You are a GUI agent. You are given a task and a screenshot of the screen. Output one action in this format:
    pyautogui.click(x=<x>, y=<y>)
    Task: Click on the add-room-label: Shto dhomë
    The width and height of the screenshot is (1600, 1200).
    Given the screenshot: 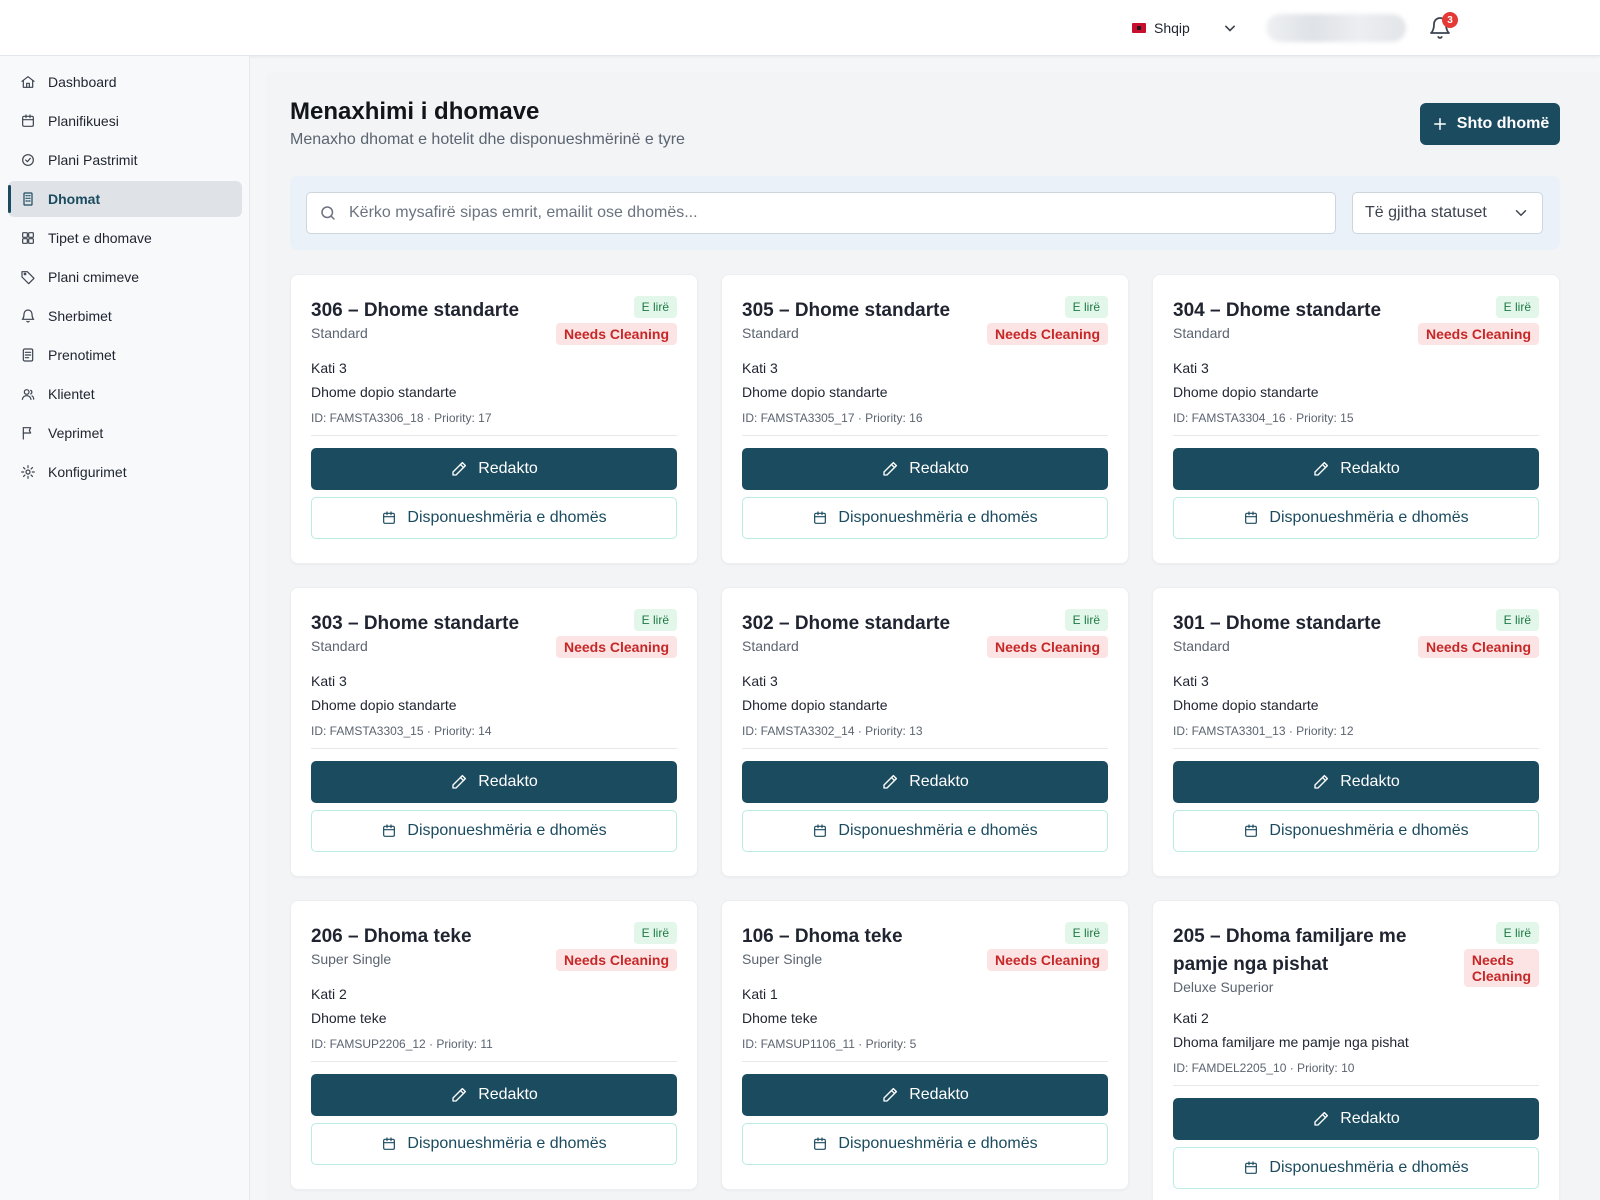 What is the action you would take?
    pyautogui.click(x=1503, y=123)
    